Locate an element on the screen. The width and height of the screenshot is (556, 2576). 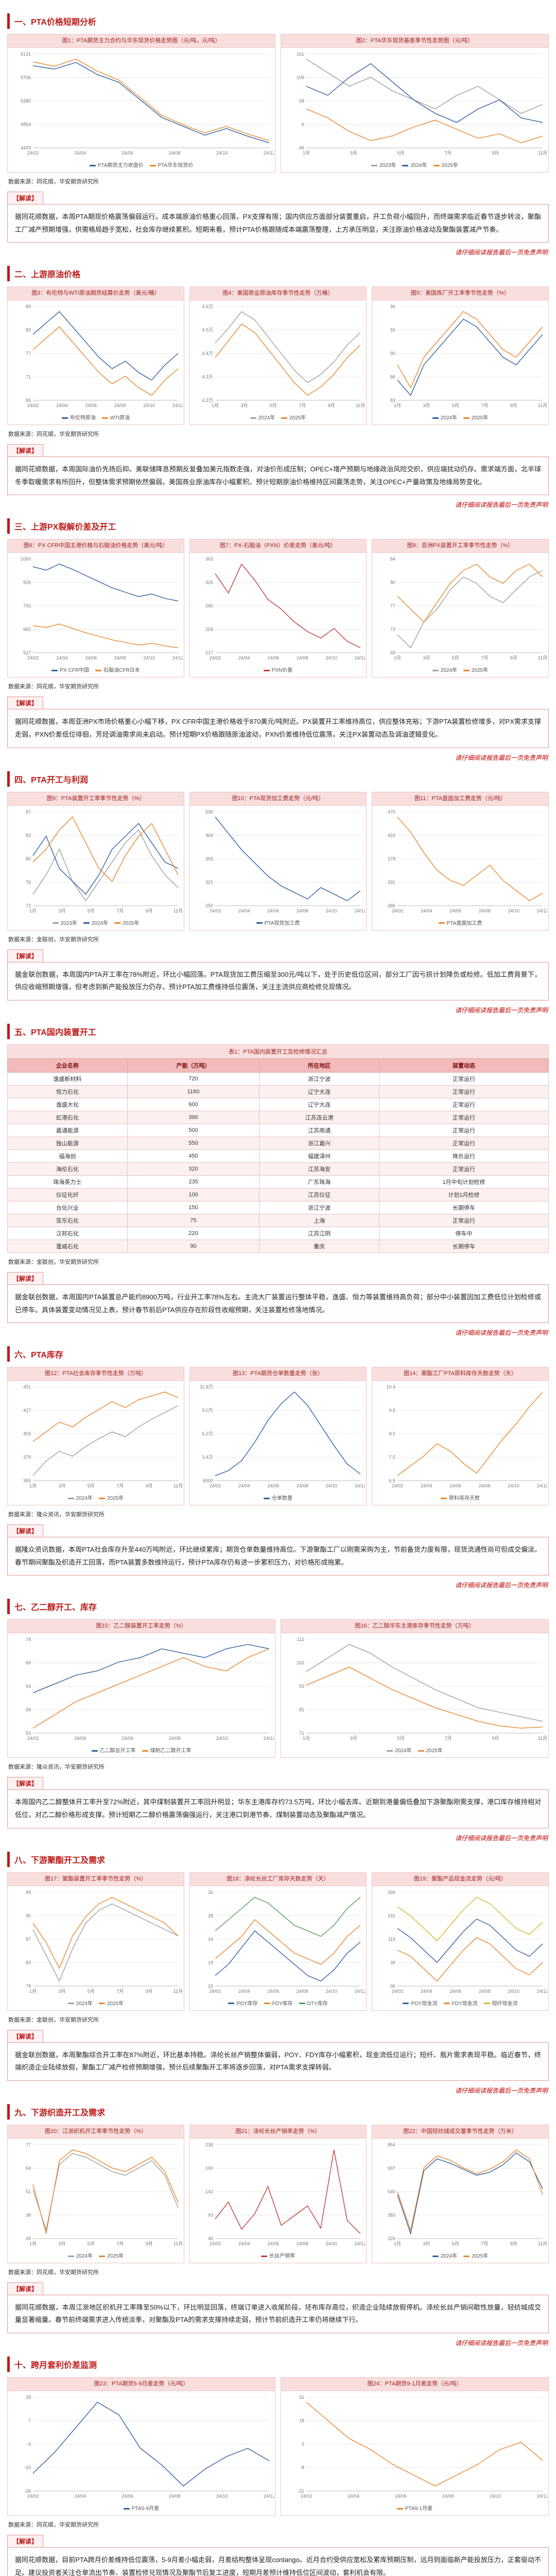
svg-text: 4854 is located at coordinates (26, 124).